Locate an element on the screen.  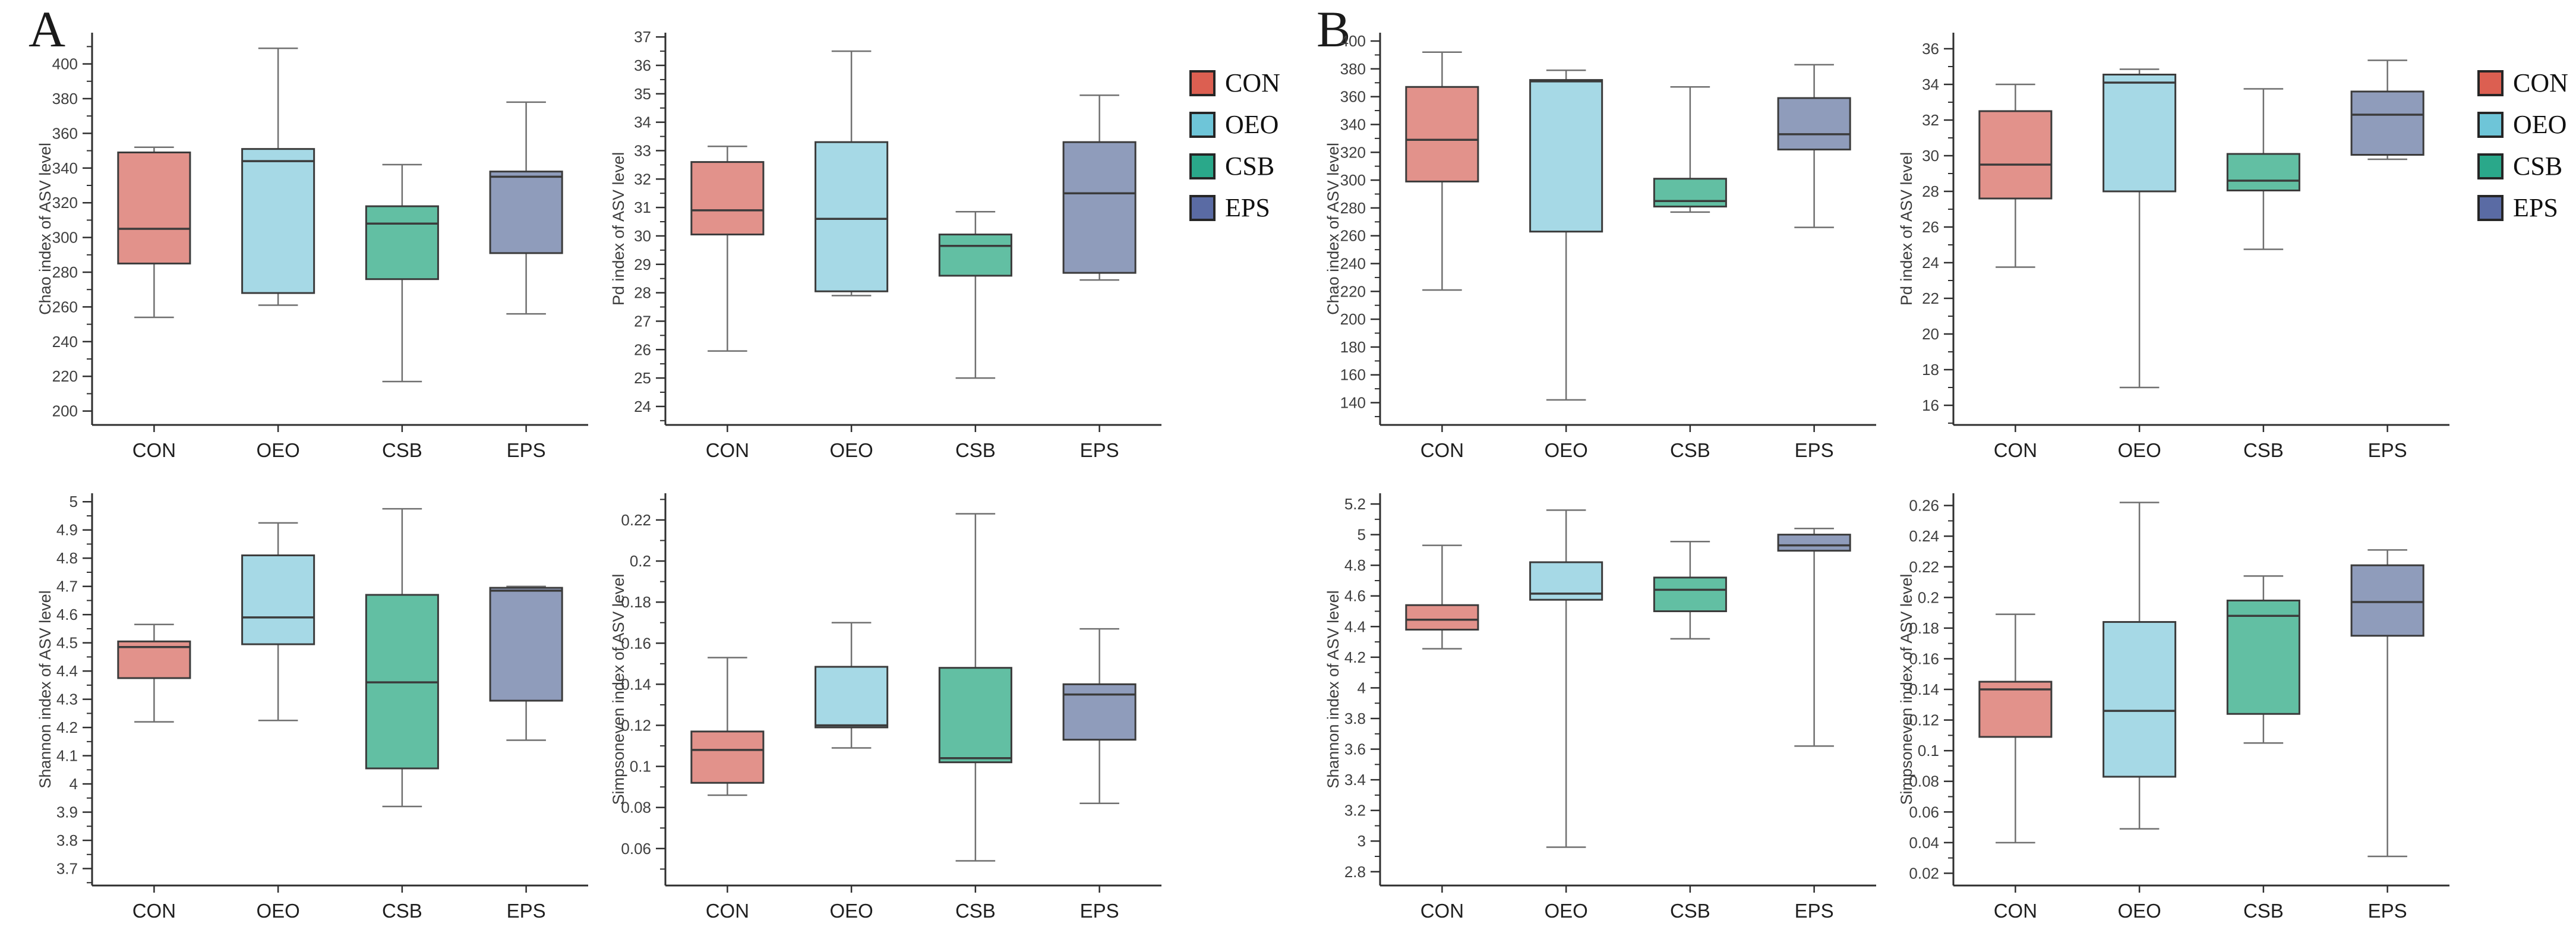
y-tick-label: 0.12 is located at coordinates (1924, 720).